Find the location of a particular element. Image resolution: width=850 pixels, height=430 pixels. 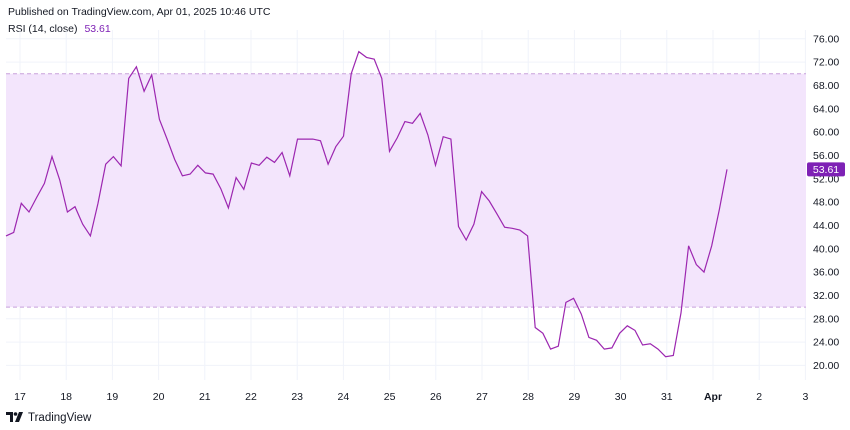

y-tick-label: 32.00 is located at coordinates (826, 296).